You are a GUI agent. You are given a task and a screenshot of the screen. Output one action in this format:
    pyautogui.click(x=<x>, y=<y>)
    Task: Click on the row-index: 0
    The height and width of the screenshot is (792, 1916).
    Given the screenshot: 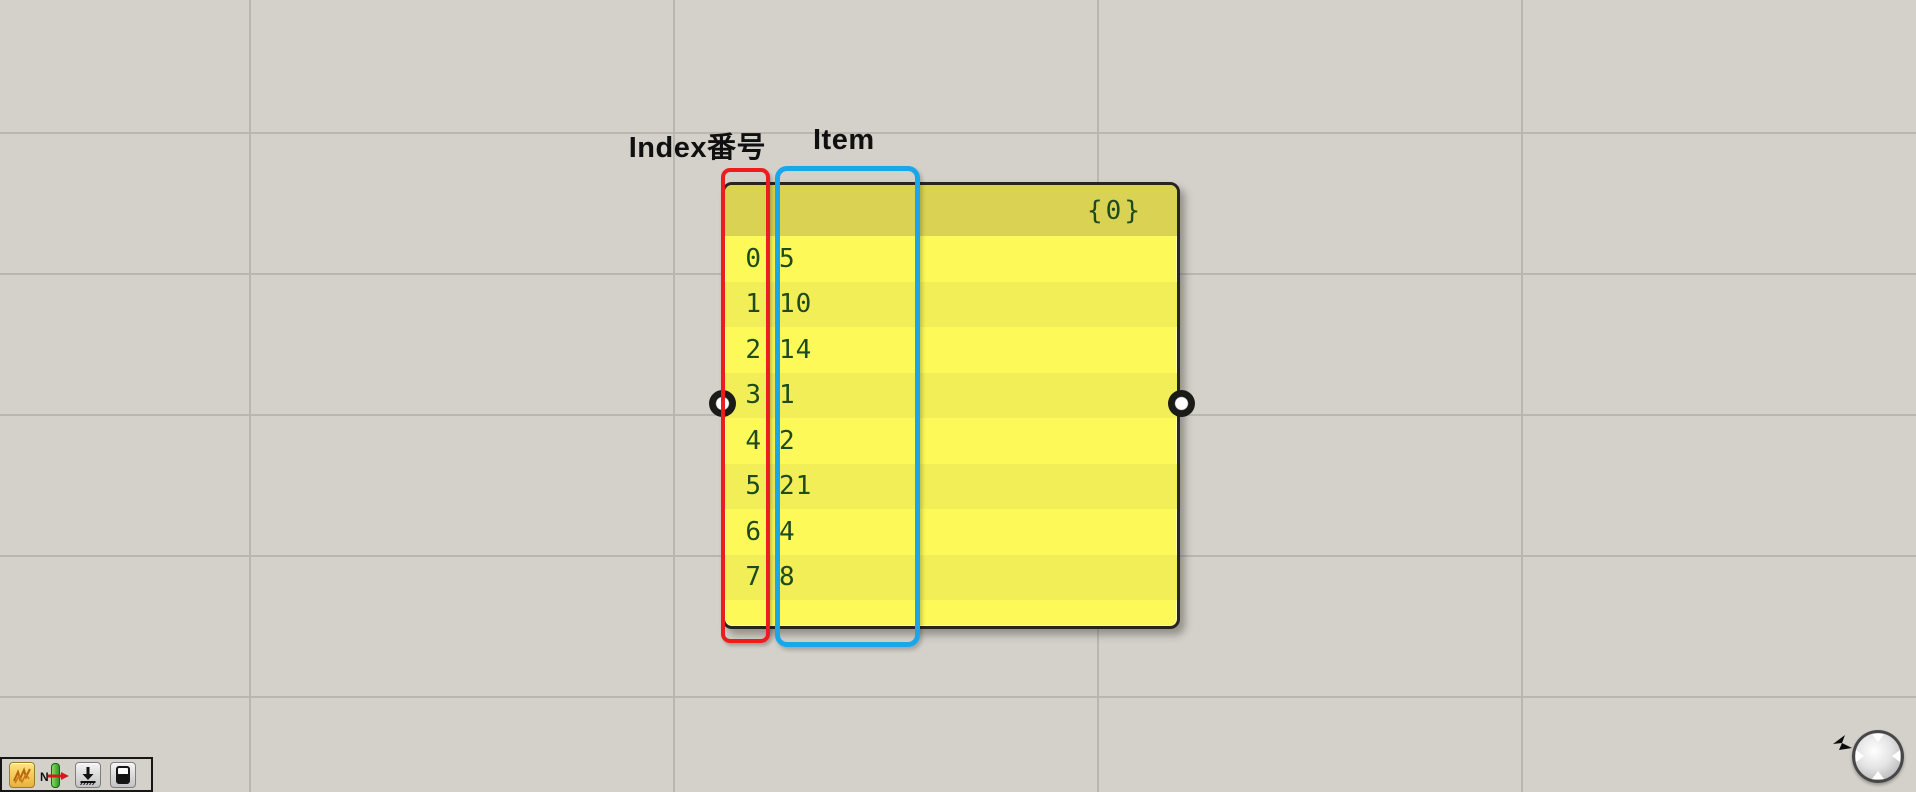 What is the action you would take?
    pyautogui.click(x=753, y=258)
    